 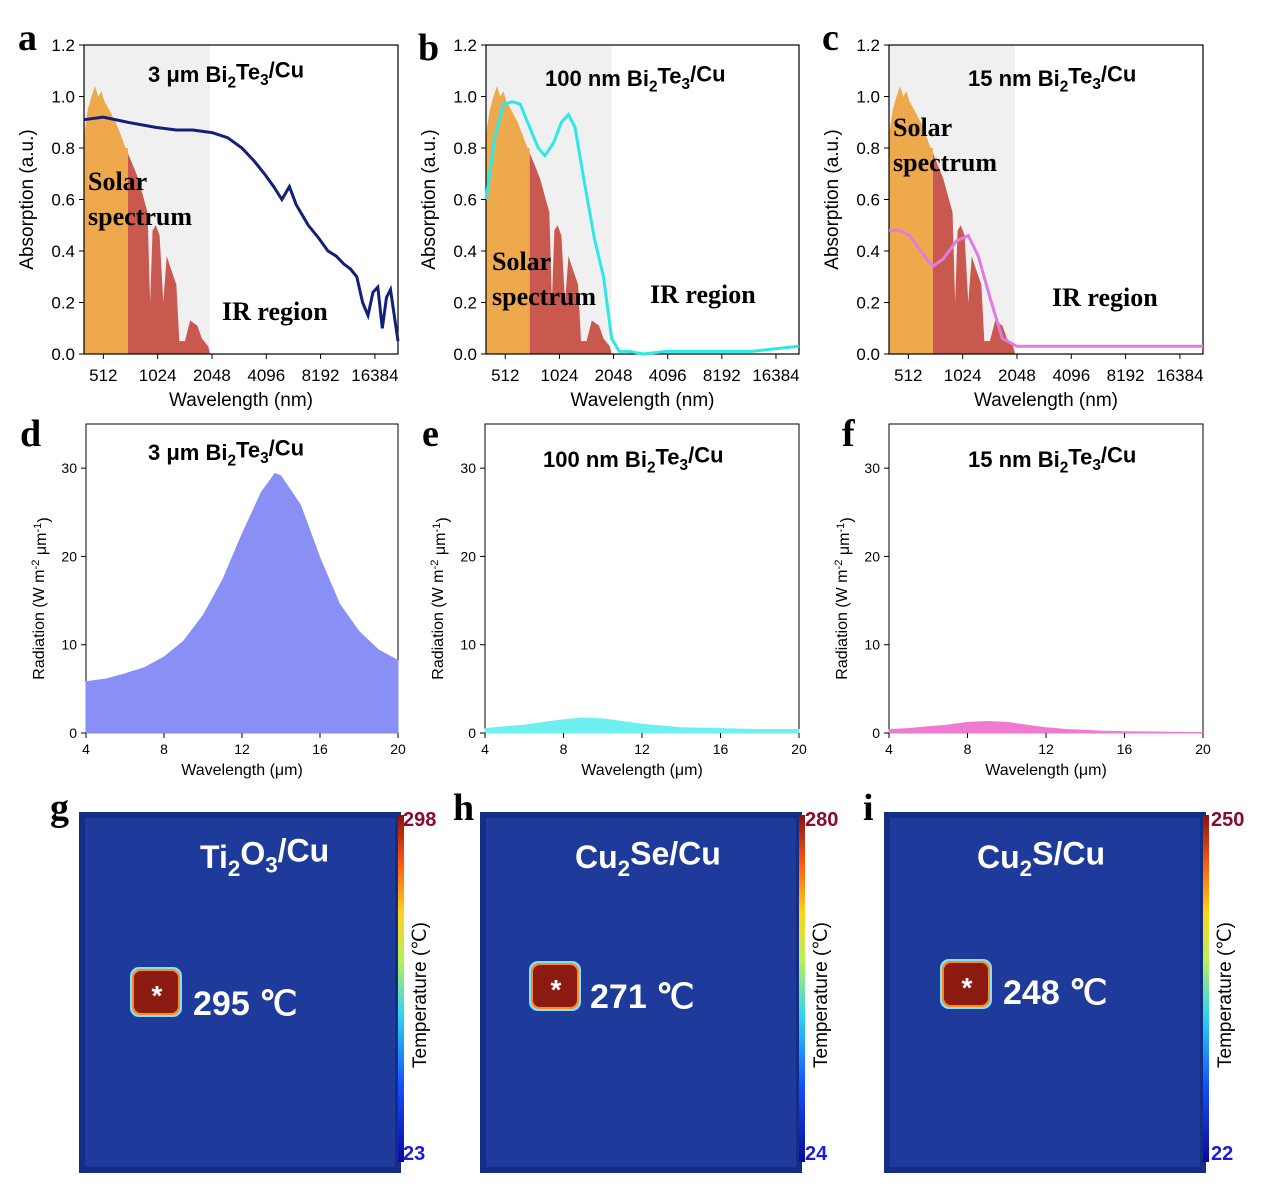 I want to click on panel-title: 3 μm Bi2Te3/Cu, so click(x=226, y=452).